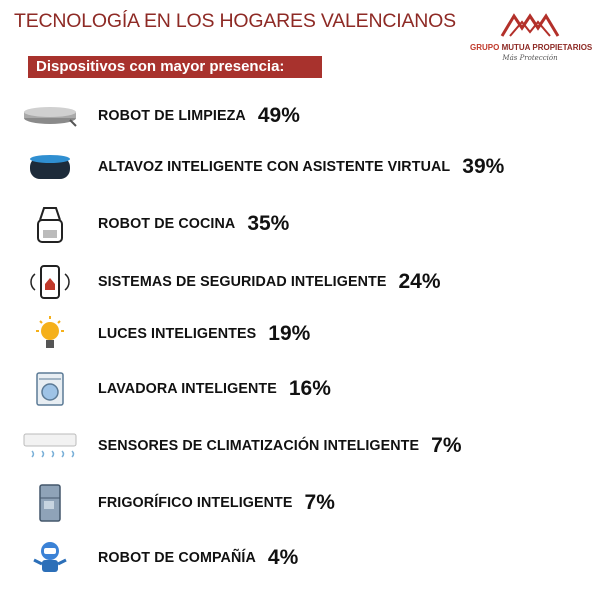  I want to click on device-label: ROBOT DE LIMPIEZA, so click(172, 116).